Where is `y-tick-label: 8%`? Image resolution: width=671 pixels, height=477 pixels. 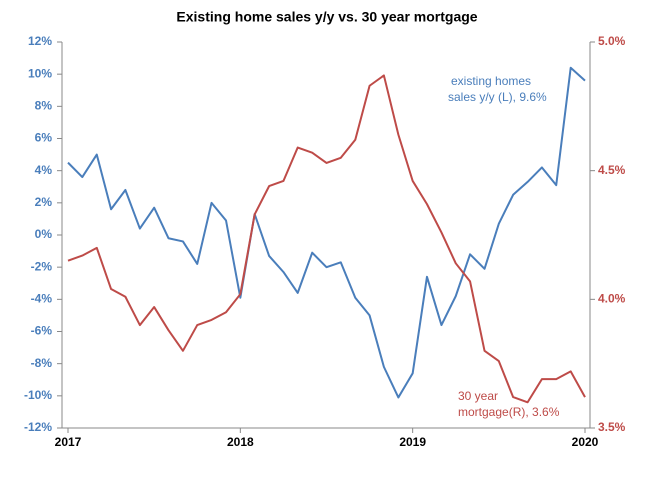 y-tick-label: 8% is located at coordinates (44, 106).